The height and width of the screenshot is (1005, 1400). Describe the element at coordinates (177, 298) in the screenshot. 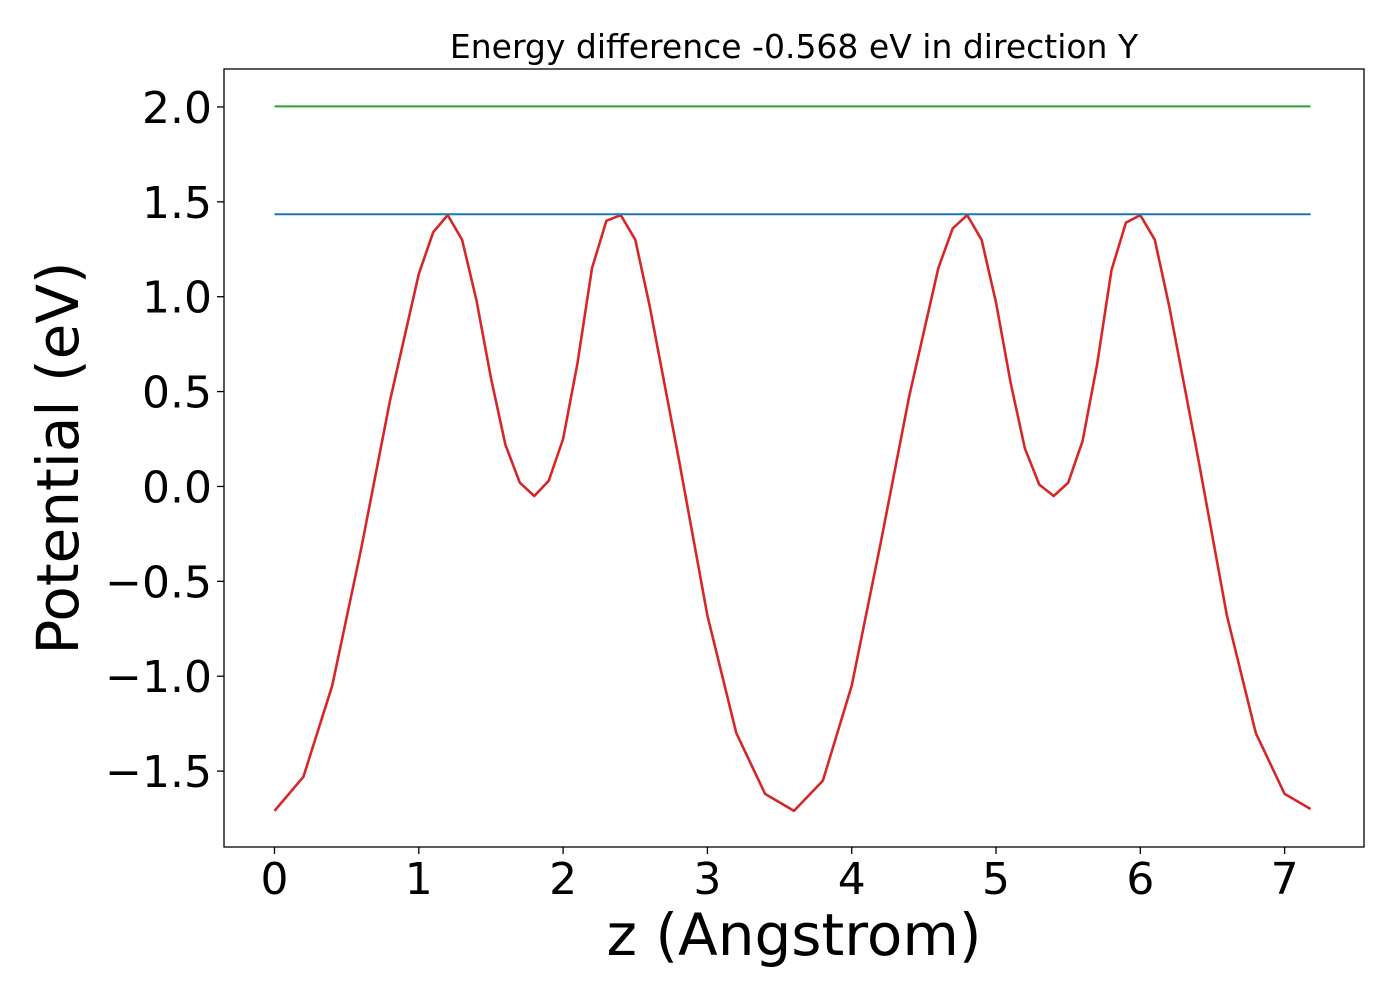

I see `y-tick-label: 1.0` at that location.